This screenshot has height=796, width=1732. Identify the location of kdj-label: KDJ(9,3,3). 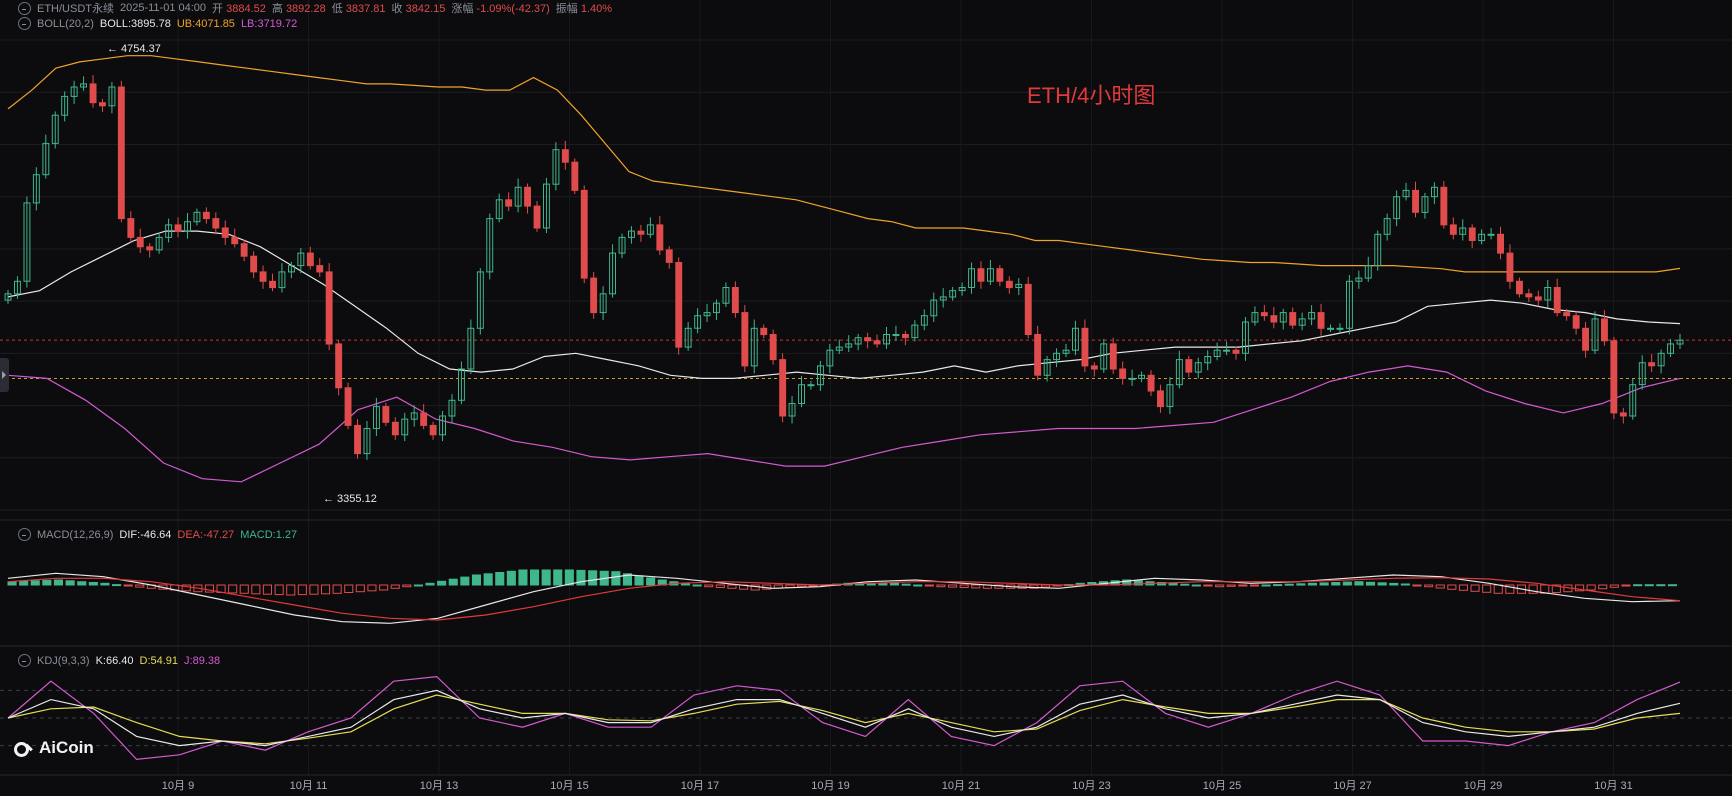
(63, 660).